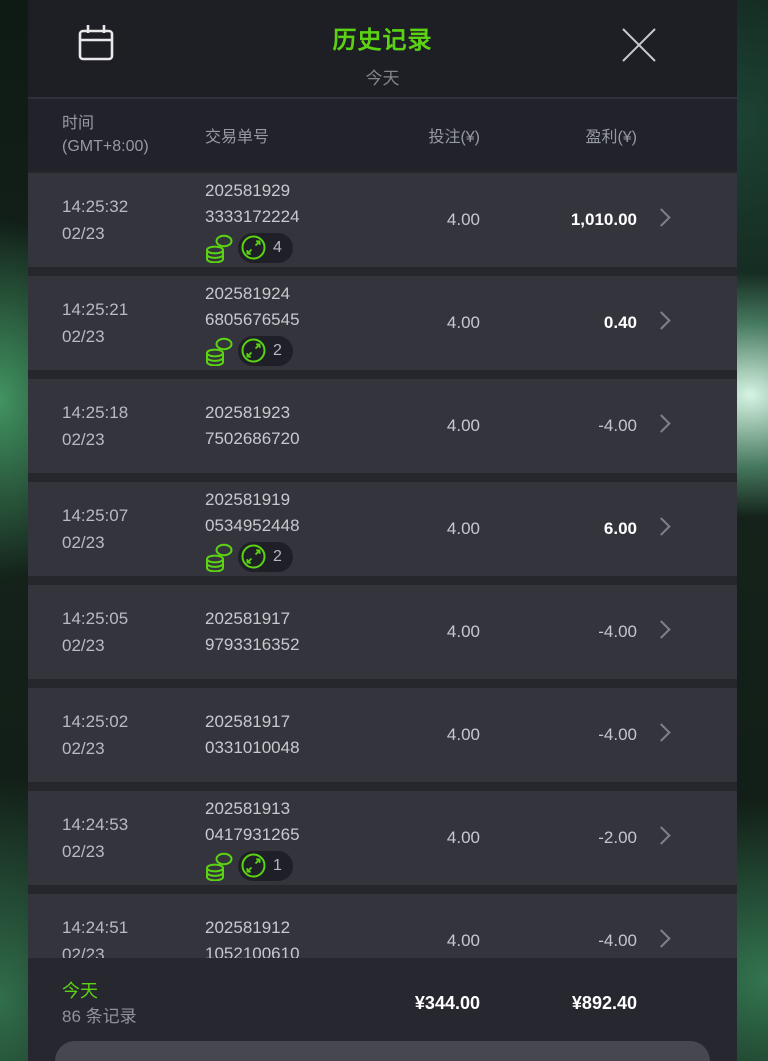  I want to click on row-icons: 1, so click(287, 865).